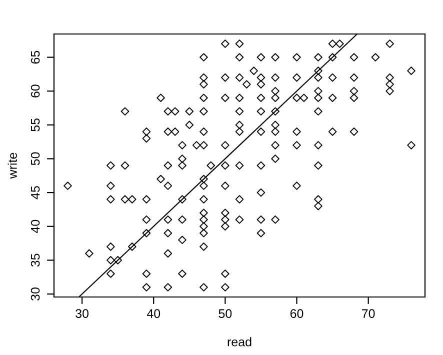 This screenshot has height=355, width=443. I want to click on x-axis-title: read, so click(240, 341).